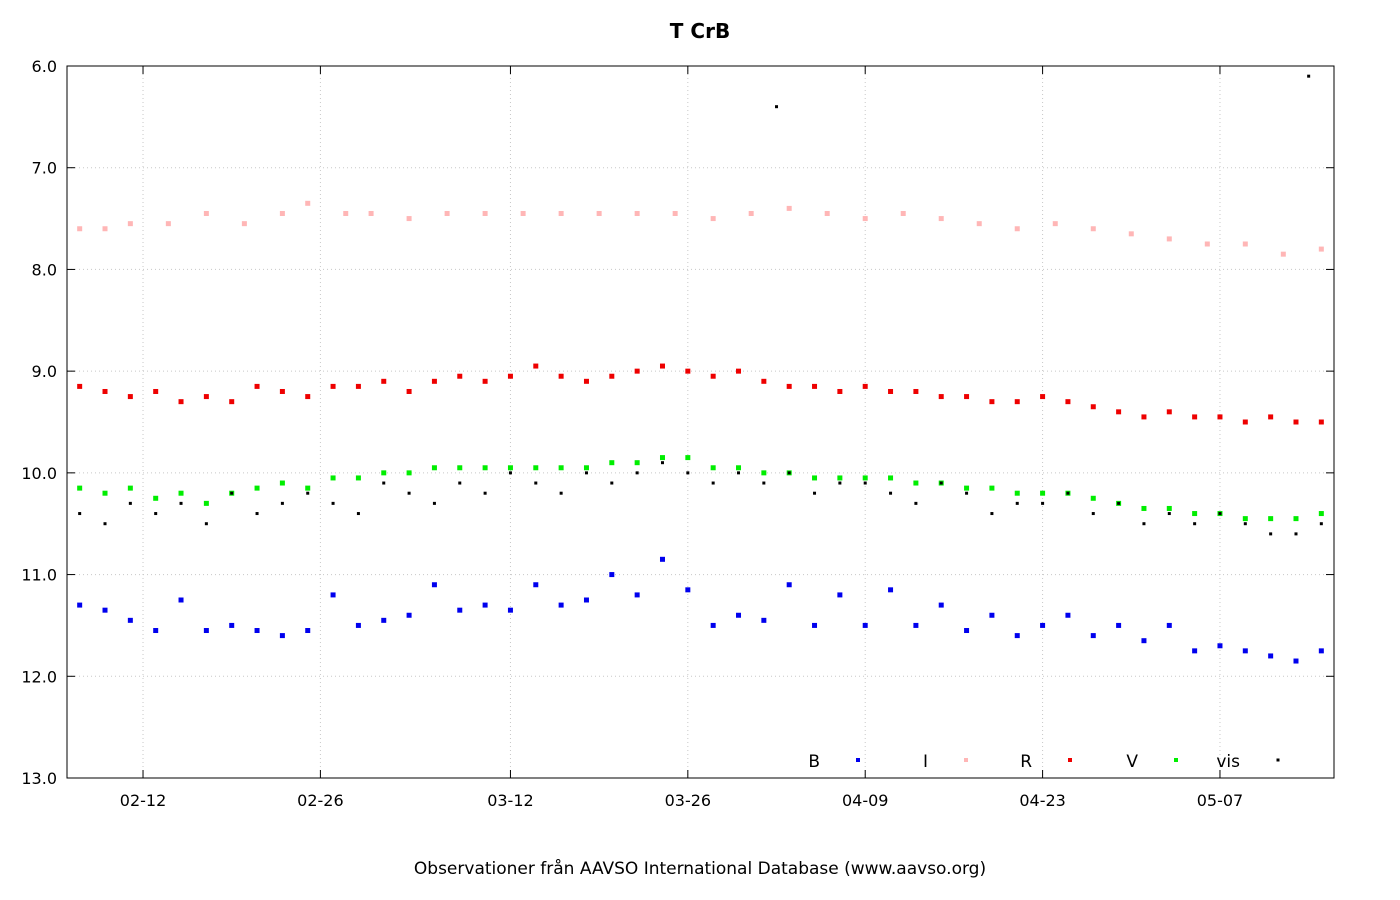  Describe the element at coordinates (858, 760) in the screenshot. I see `legend-marker-b` at that location.